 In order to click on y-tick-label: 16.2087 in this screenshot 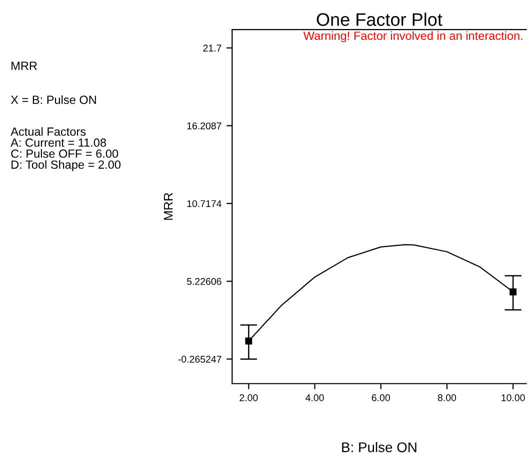, I will do `click(204, 126)`.